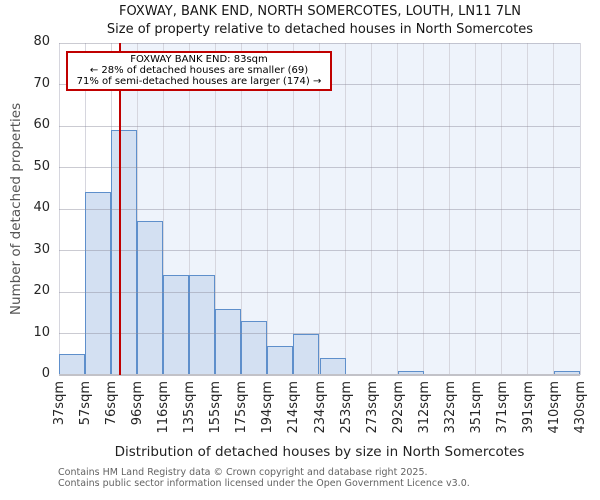  Describe the element at coordinates (41, 166) in the screenshot. I see `y-tick-label: 50` at that location.